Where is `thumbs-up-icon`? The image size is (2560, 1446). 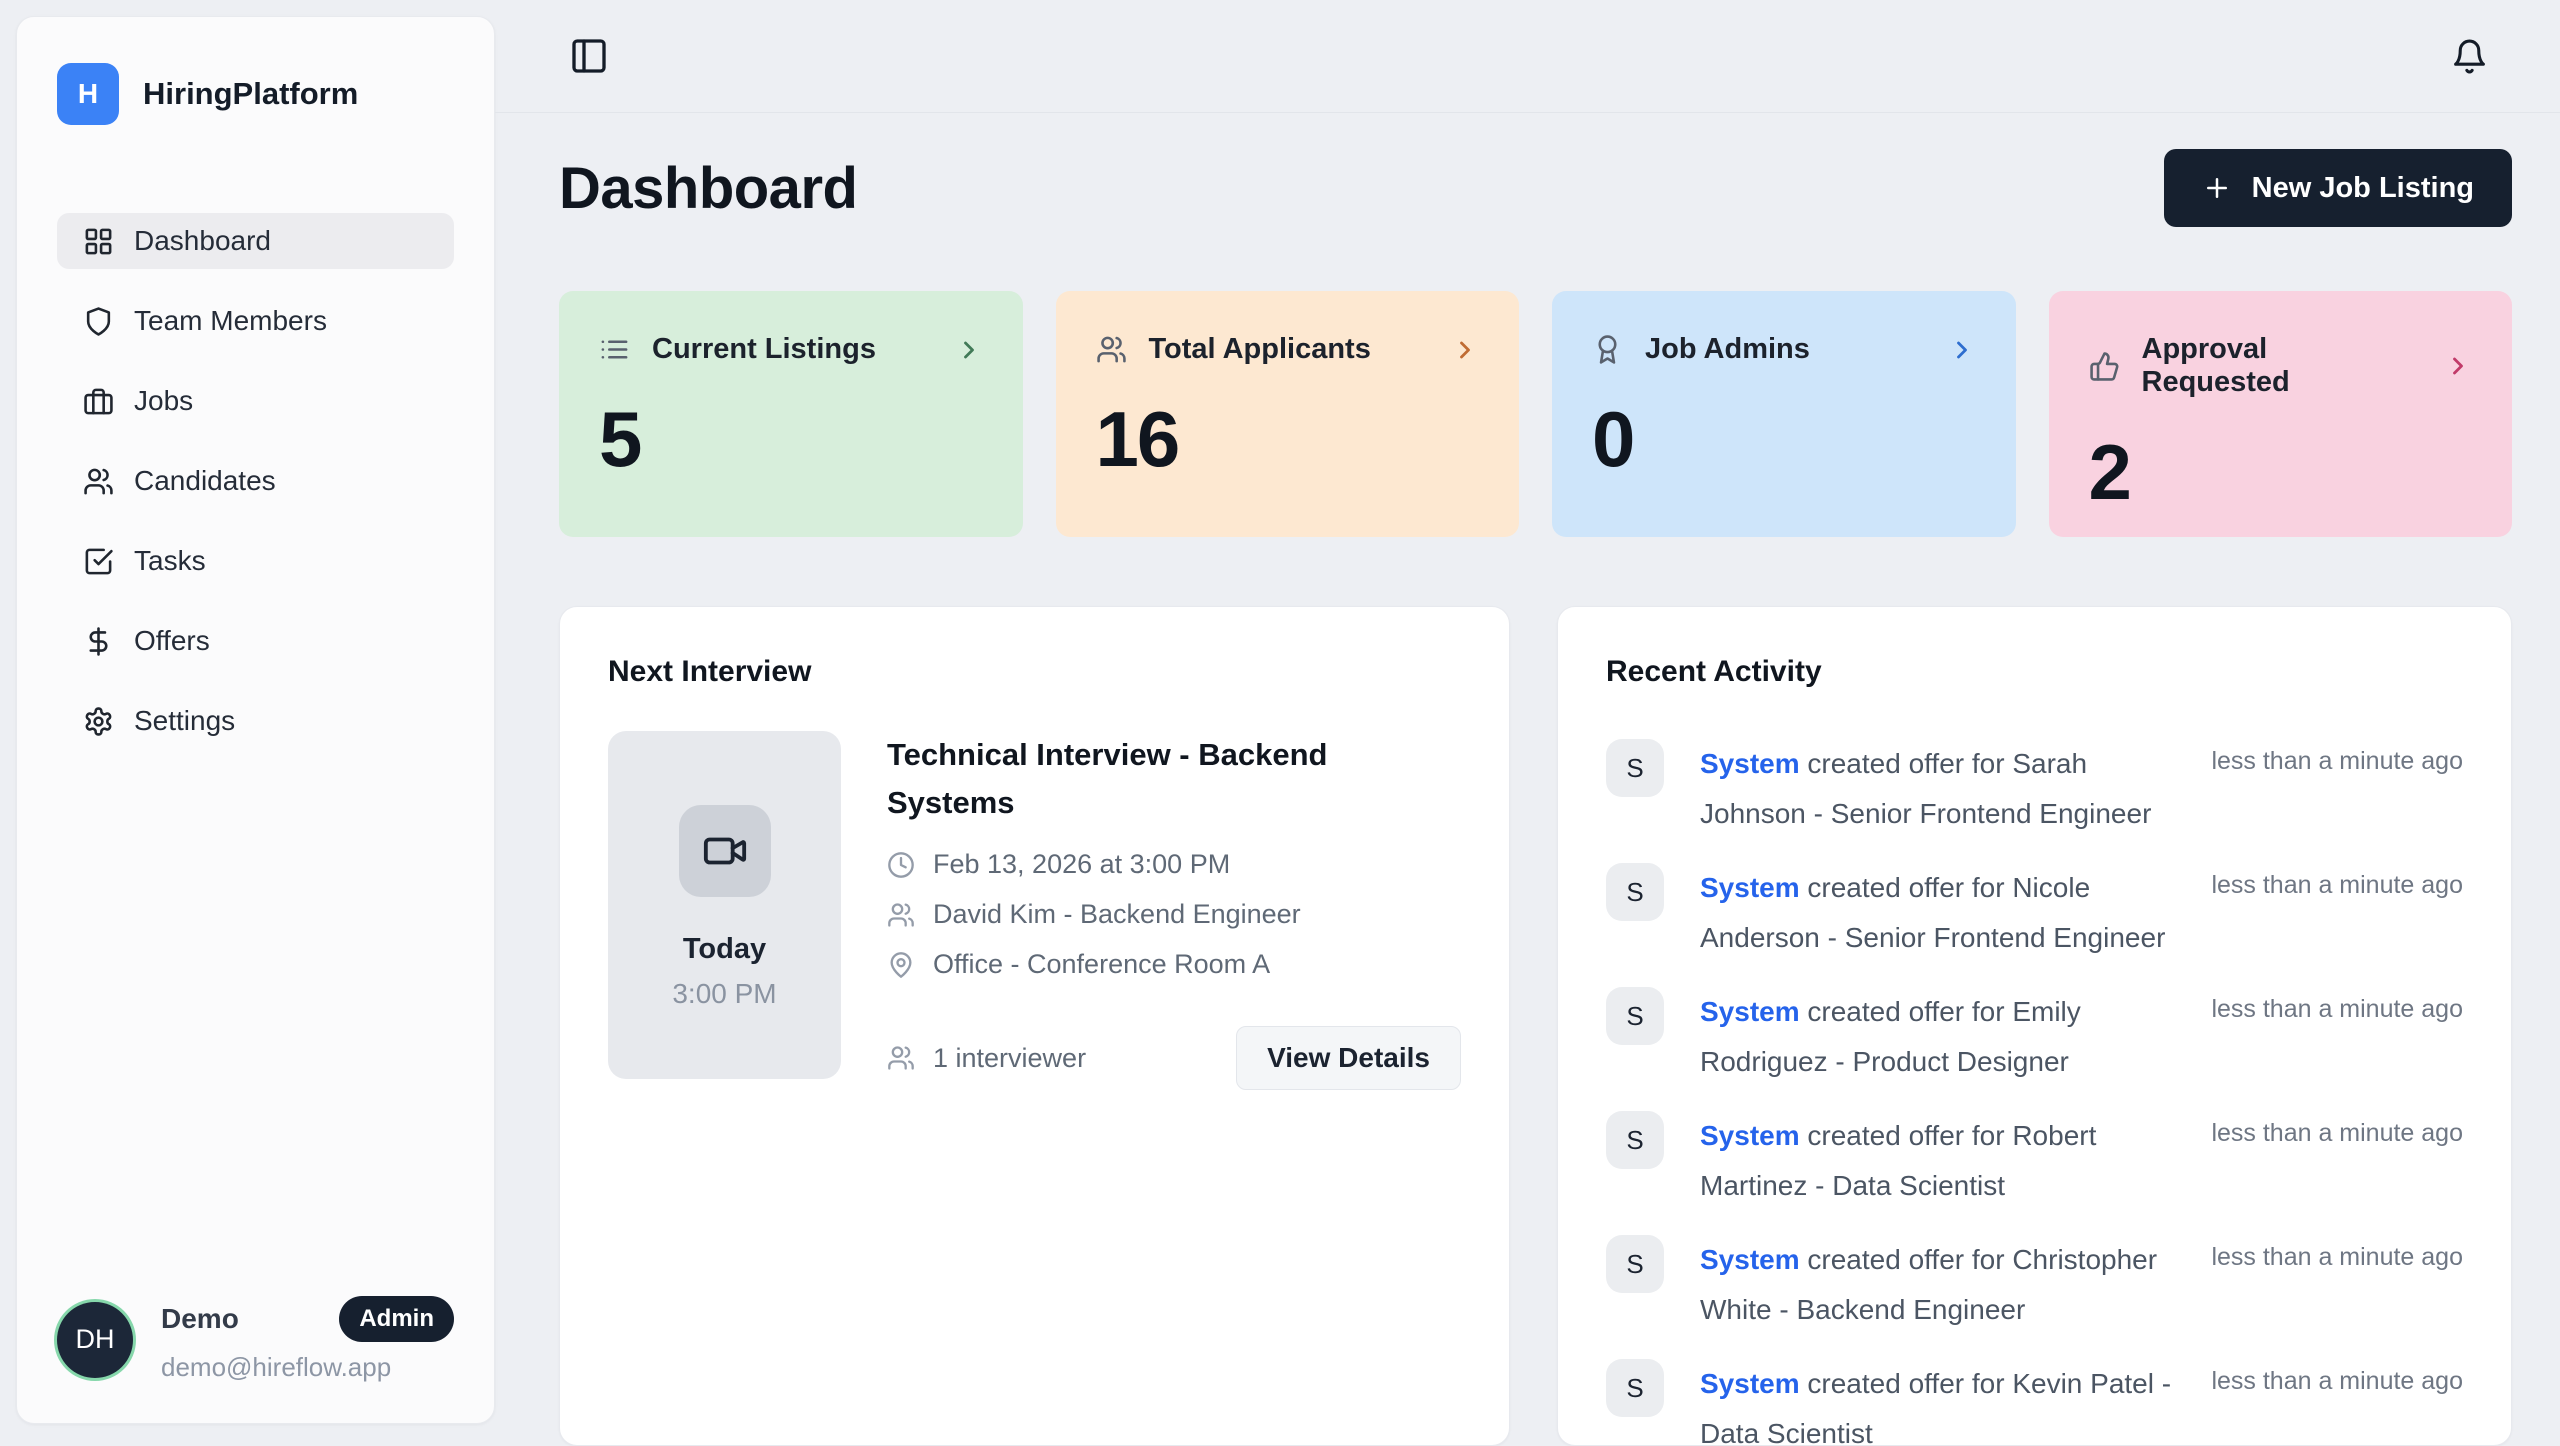
thumbs-up-icon is located at coordinates (2103, 366).